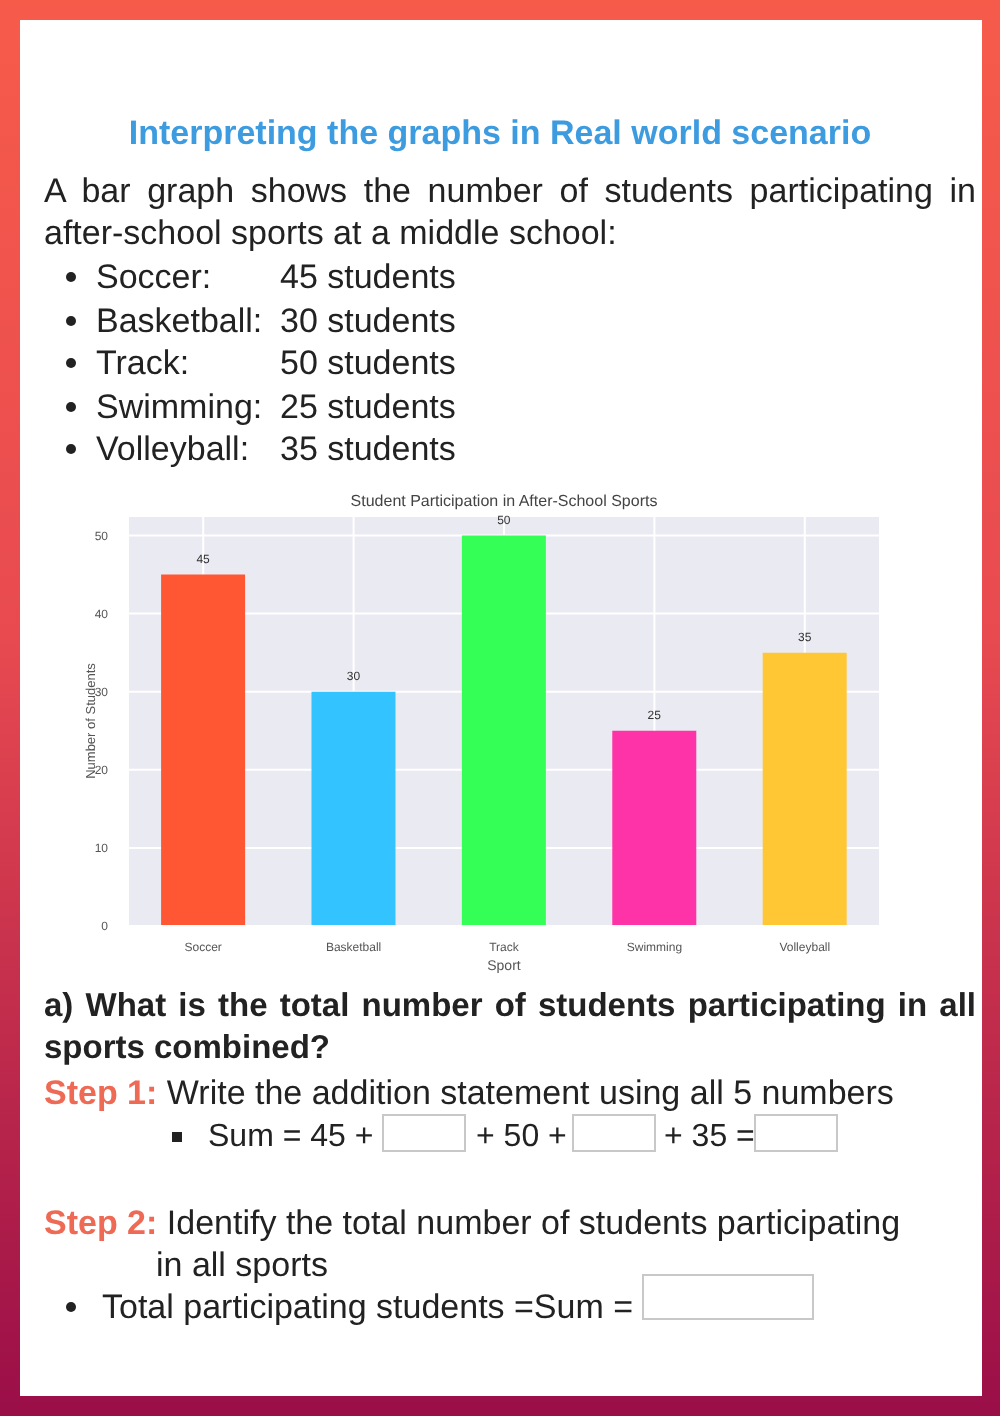 The image size is (1000, 1416). I want to click on text: Step 2: Identify the total number of students participating in all sports, so click(473, 1244).